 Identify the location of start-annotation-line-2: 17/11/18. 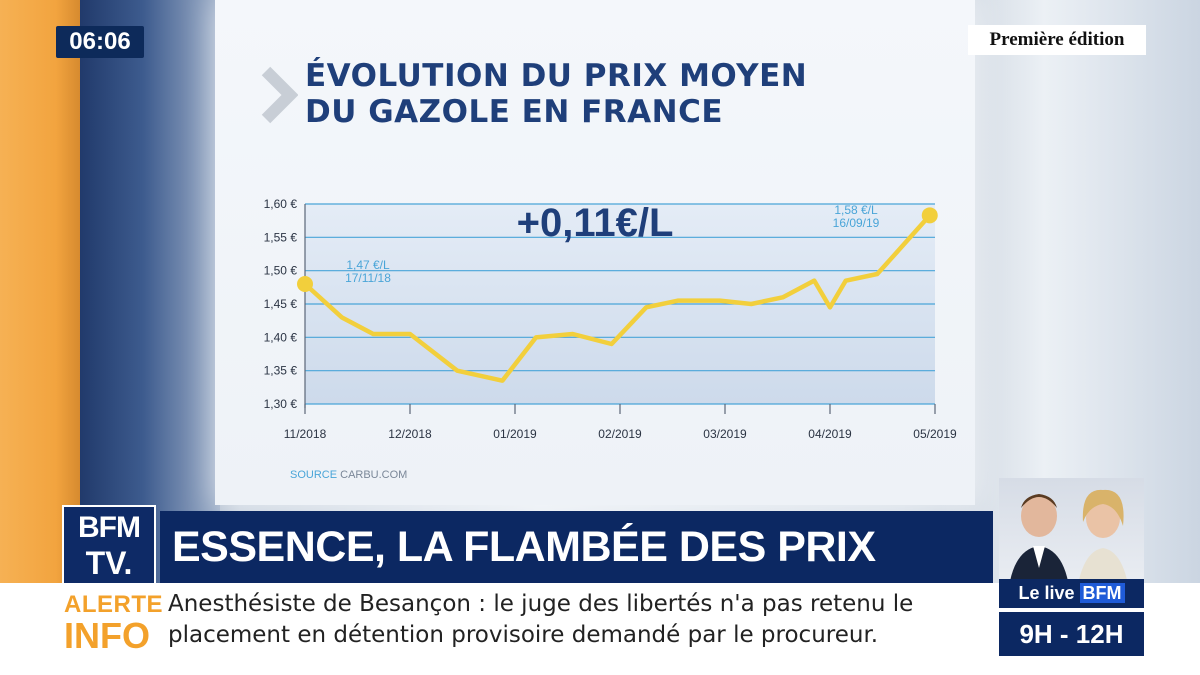
(368, 278).